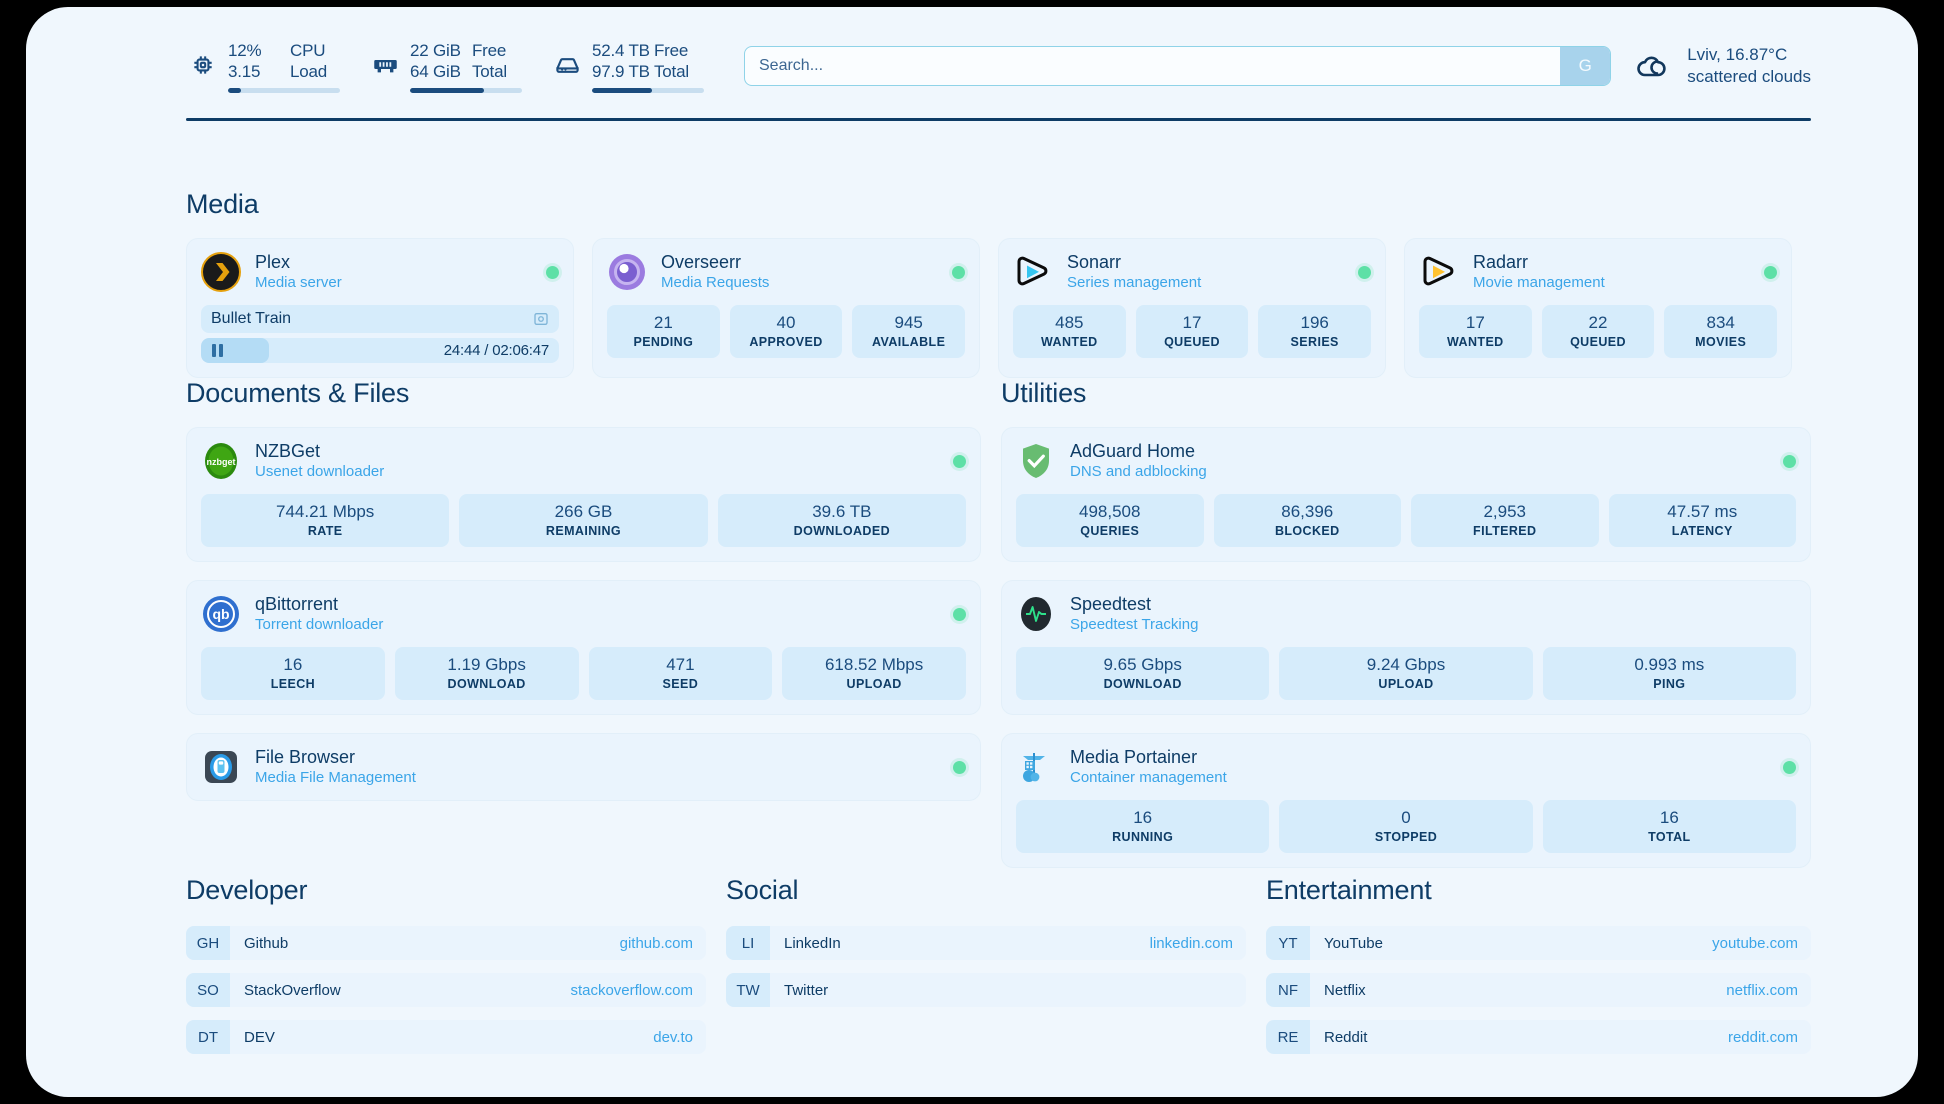 This screenshot has width=1944, height=1104. I want to click on header-divider, so click(998, 119).